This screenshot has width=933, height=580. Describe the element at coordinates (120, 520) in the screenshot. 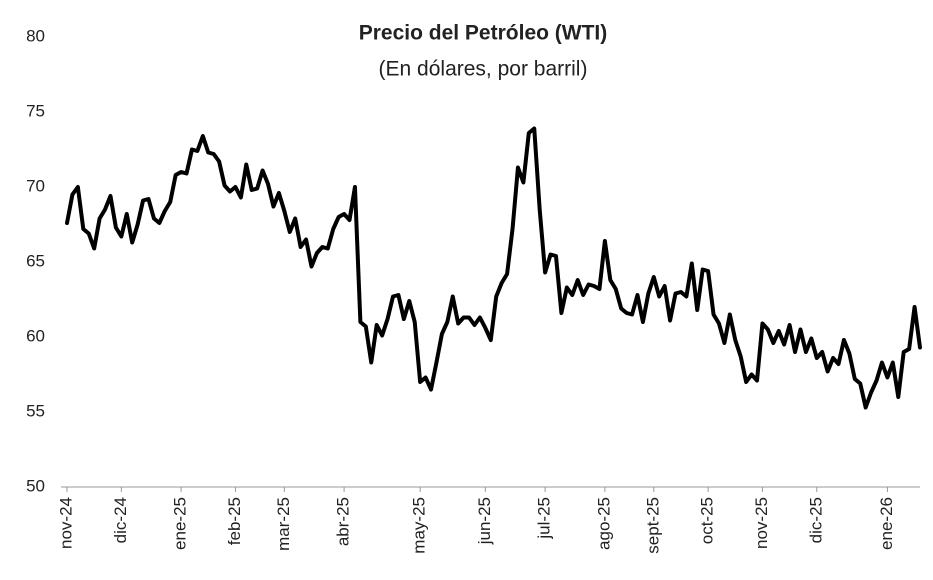

I see `x-tick-label: dic-24` at that location.